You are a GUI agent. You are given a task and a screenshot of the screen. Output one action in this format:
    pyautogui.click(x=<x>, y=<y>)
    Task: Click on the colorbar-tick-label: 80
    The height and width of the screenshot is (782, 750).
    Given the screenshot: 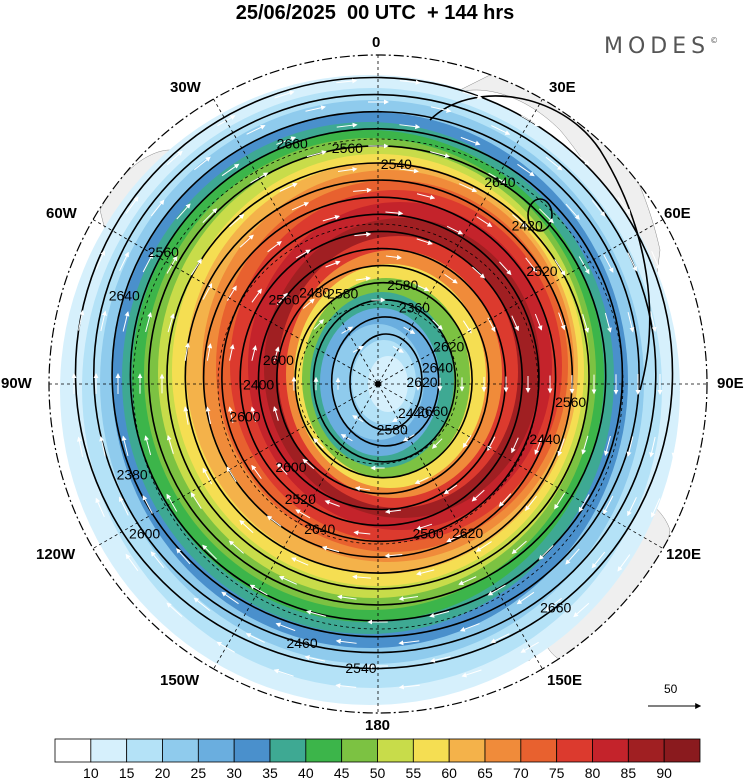 What is the action you would take?
    pyautogui.click(x=592, y=773)
    